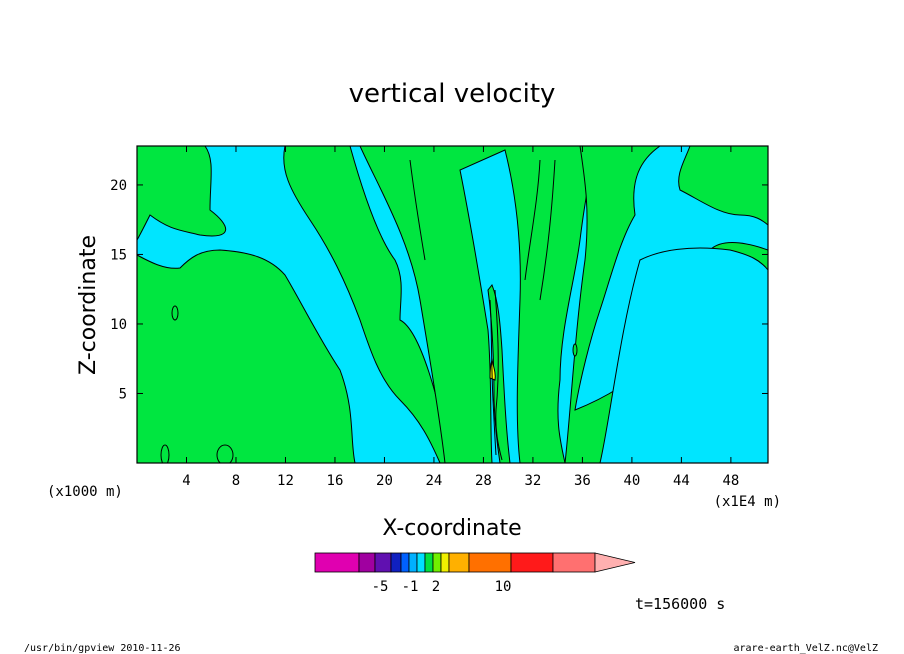  I want to click on time-label: t=156000 s, so click(680, 604).